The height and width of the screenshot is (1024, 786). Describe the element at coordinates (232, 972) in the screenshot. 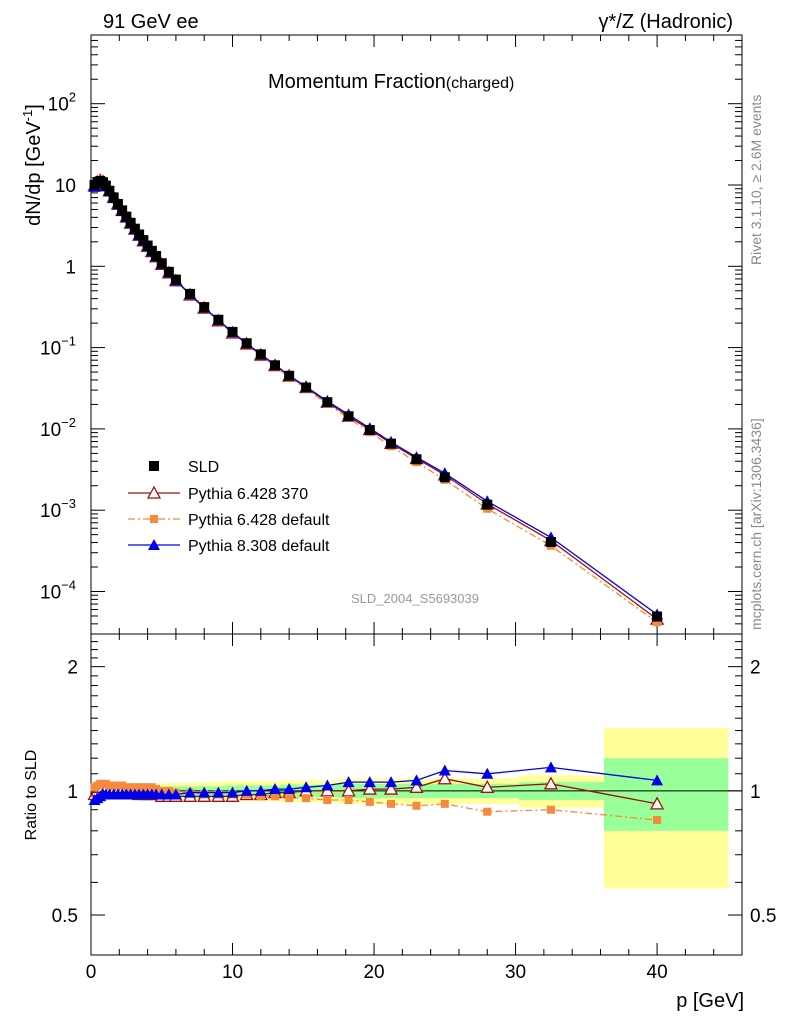

I see `x-tick-label: 10` at that location.